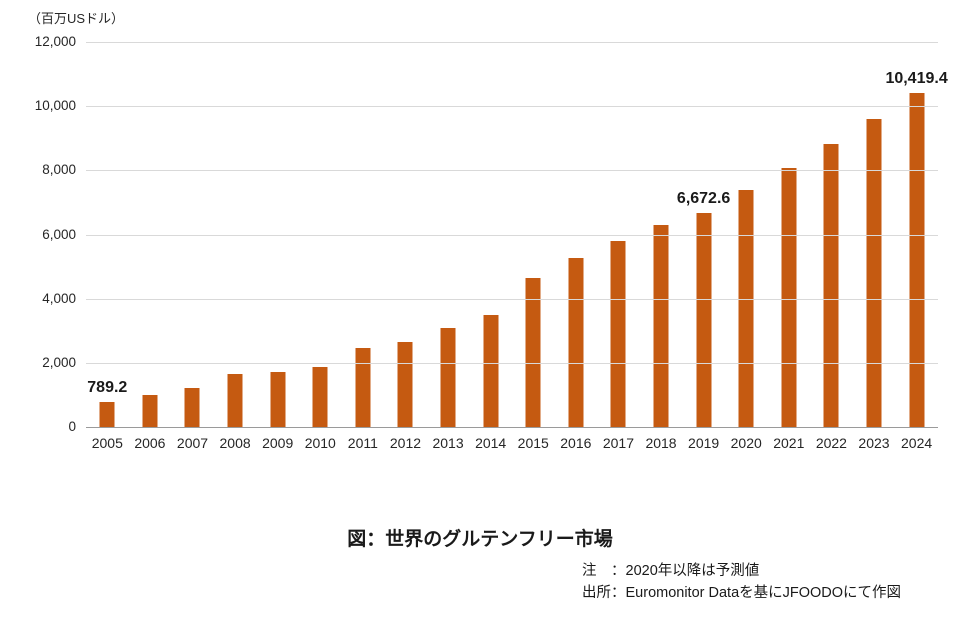 The height and width of the screenshot is (624, 960). I want to click on bar-2007, so click(192, 407).